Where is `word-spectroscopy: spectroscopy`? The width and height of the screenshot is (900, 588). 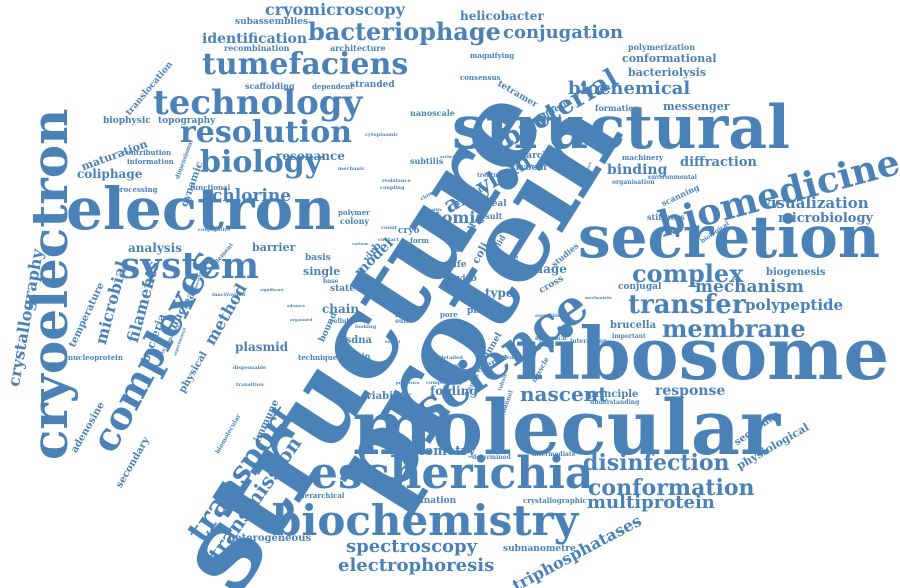 word-spectroscopy: spectroscopy is located at coordinates (412, 546).